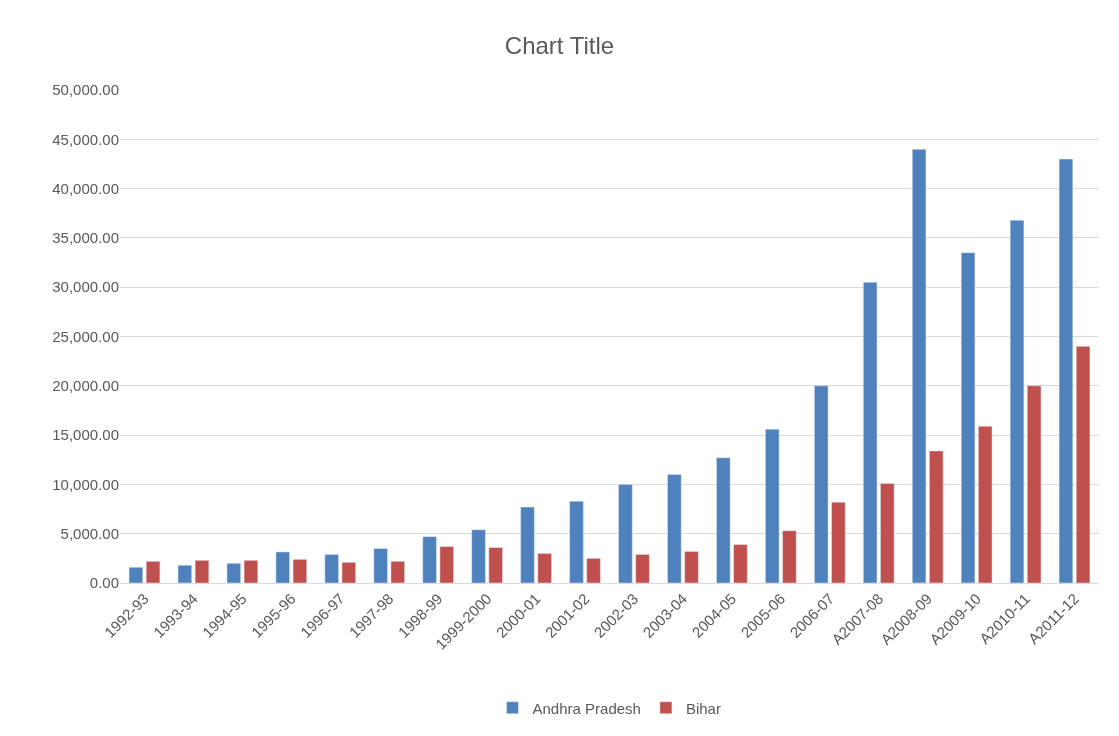  Describe the element at coordinates (85, 336) in the screenshot. I see `y-tick-label: 25,000.00` at that location.